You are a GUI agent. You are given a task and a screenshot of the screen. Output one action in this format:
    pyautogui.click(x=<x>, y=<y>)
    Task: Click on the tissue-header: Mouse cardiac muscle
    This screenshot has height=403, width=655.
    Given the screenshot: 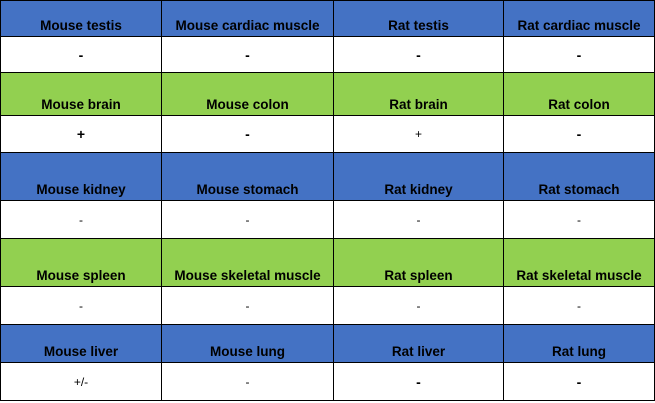 What is the action you would take?
    pyautogui.click(x=248, y=18)
    